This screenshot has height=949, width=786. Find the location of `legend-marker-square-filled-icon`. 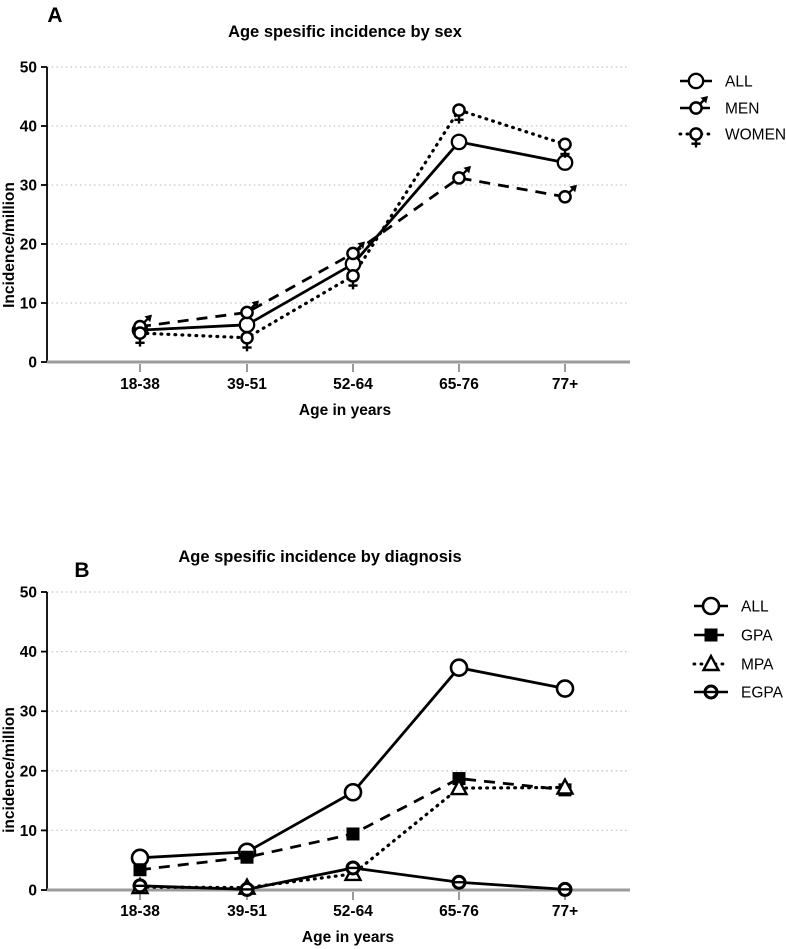

legend-marker-square-filled-icon is located at coordinates (711, 635).